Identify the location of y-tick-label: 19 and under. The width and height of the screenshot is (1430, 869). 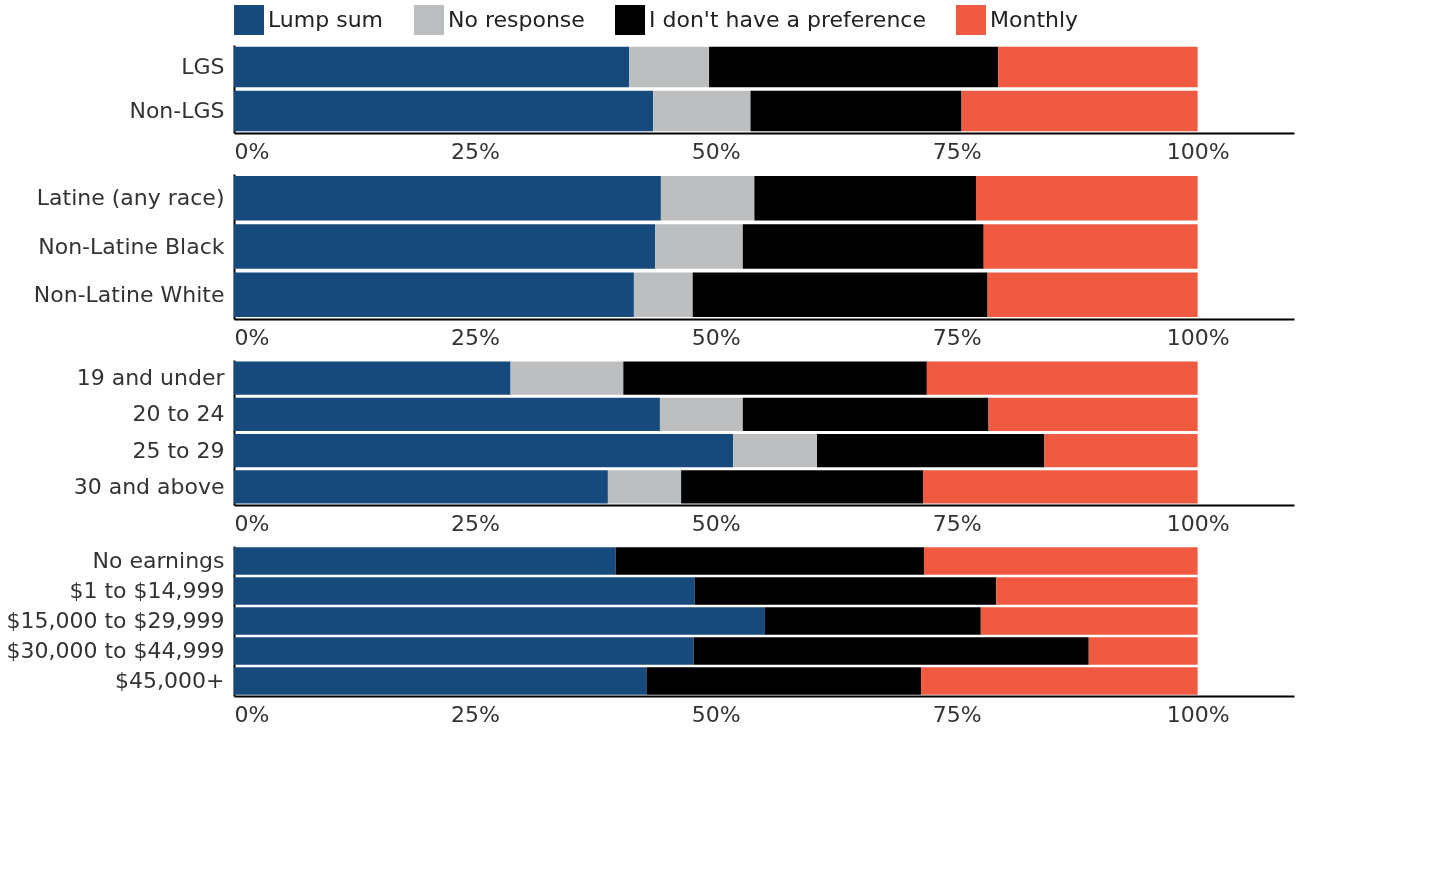
(151, 378).